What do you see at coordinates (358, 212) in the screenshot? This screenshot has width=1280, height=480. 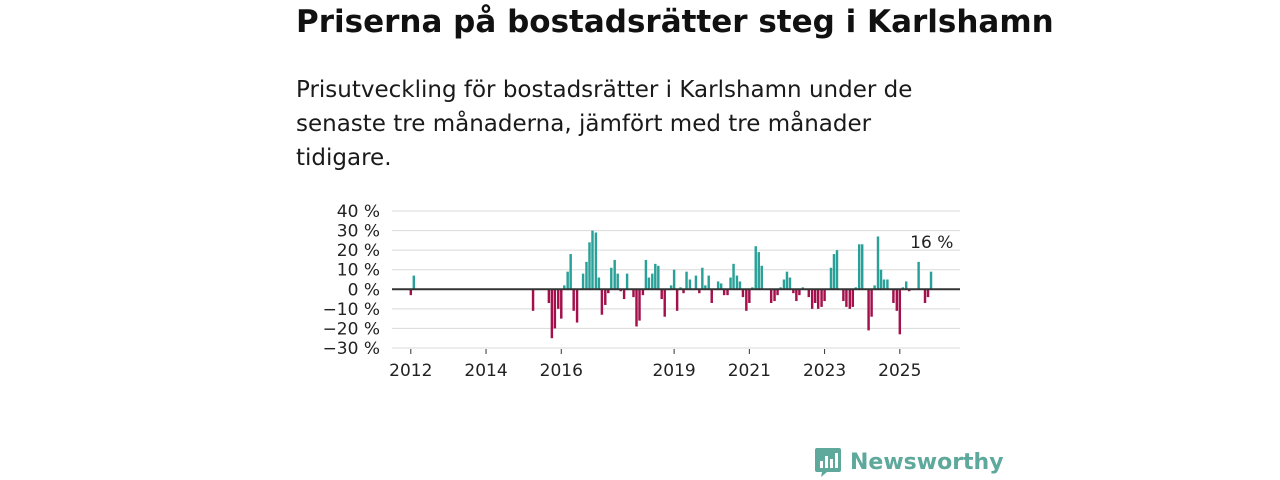 I see `y-tick-label: 40 %` at bounding box center [358, 212].